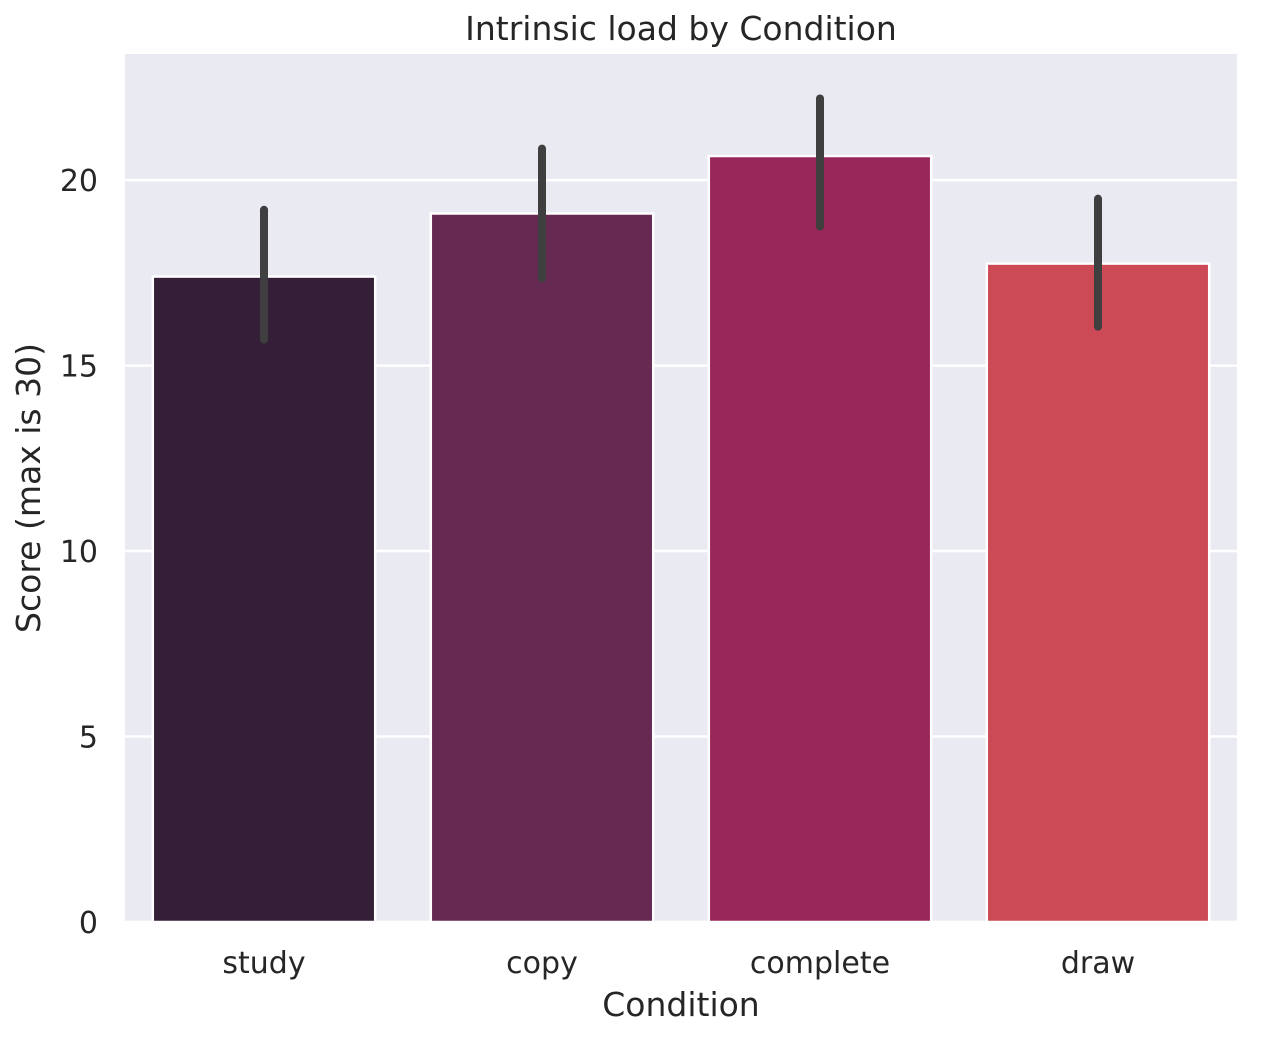 The image size is (1262, 1037). Describe the element at coordinates (542, 963) in the screenshot. I see `x-tick-label-copy: copy` at that location.